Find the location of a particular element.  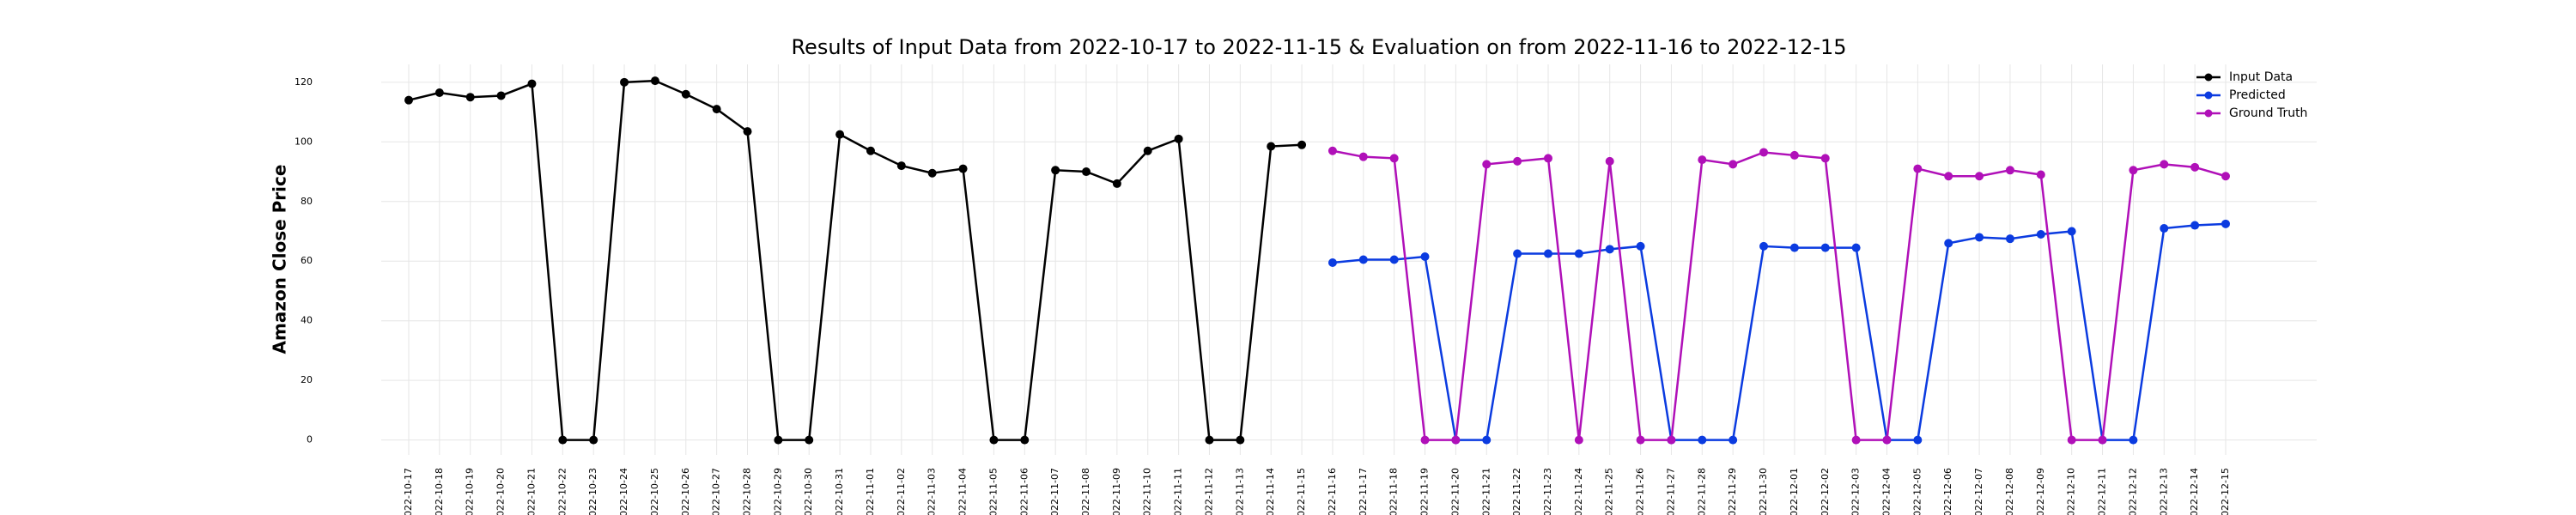

x-tick-label: 2022-11-15 is located at coordinates (1301, 491).